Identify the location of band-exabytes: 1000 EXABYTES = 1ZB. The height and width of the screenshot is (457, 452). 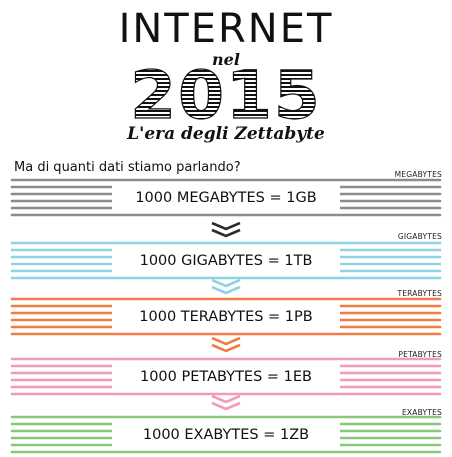
(226, 435).